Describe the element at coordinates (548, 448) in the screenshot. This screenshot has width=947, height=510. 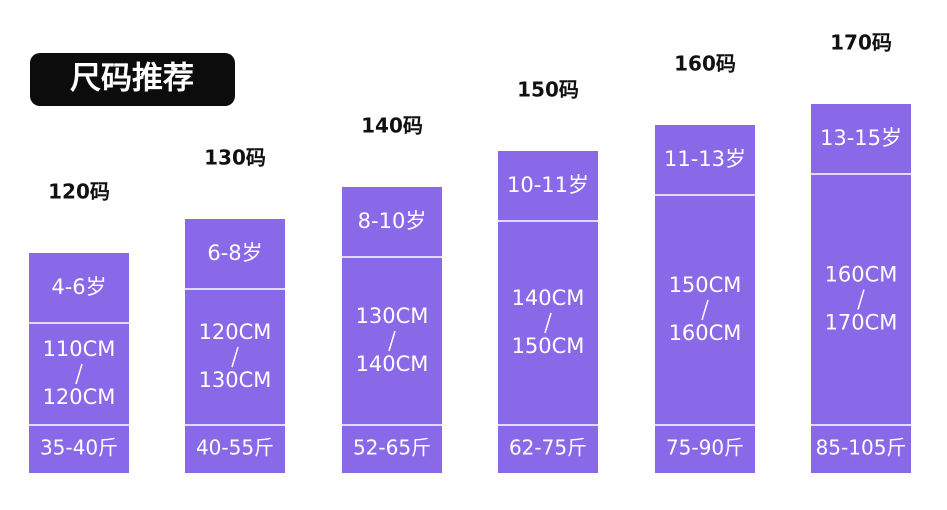
I see `weight: 62-75斤` at that location.